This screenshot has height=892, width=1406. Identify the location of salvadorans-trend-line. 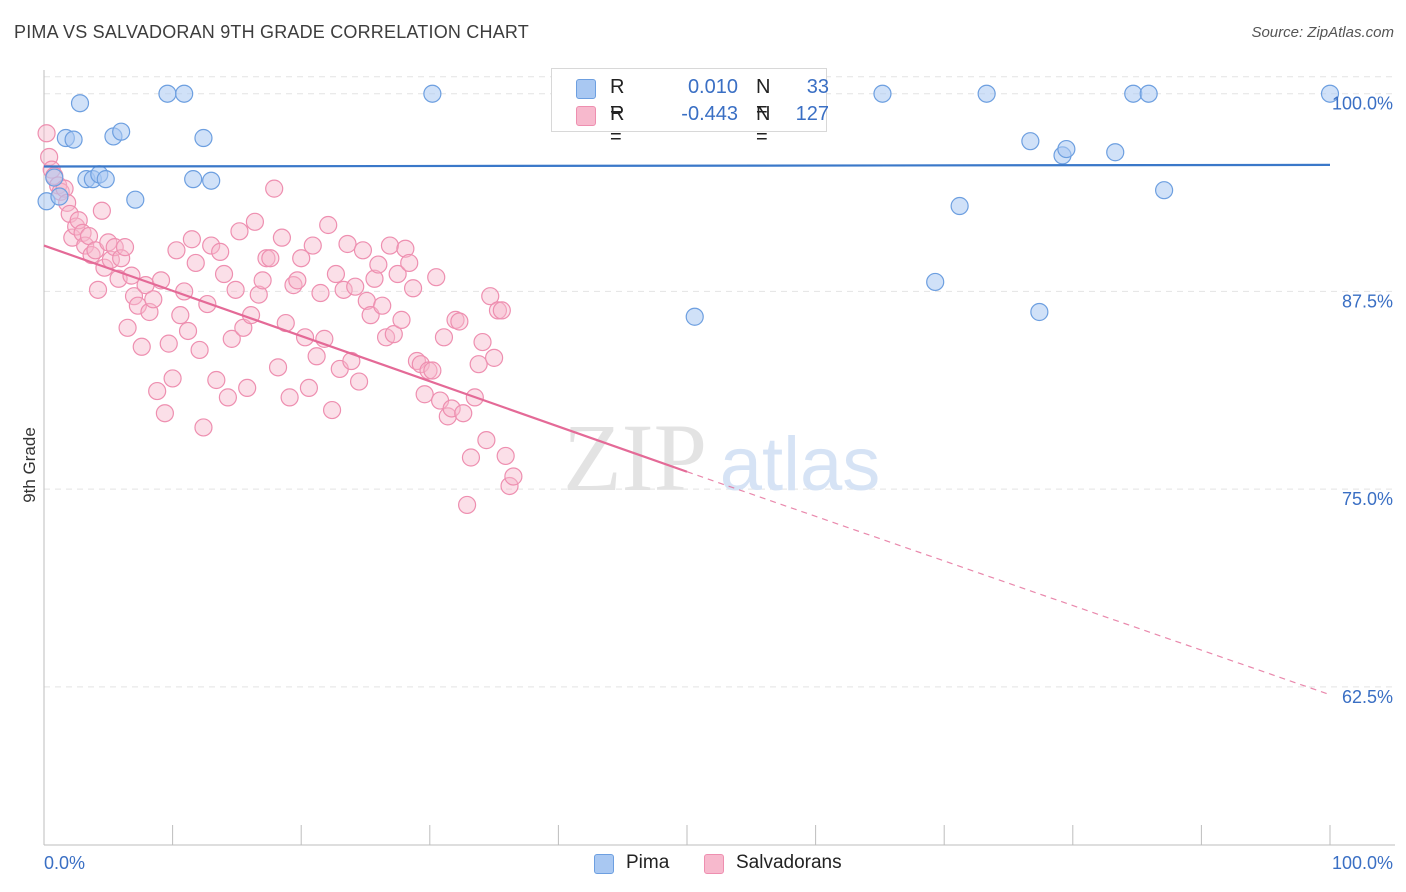
(365, 358).